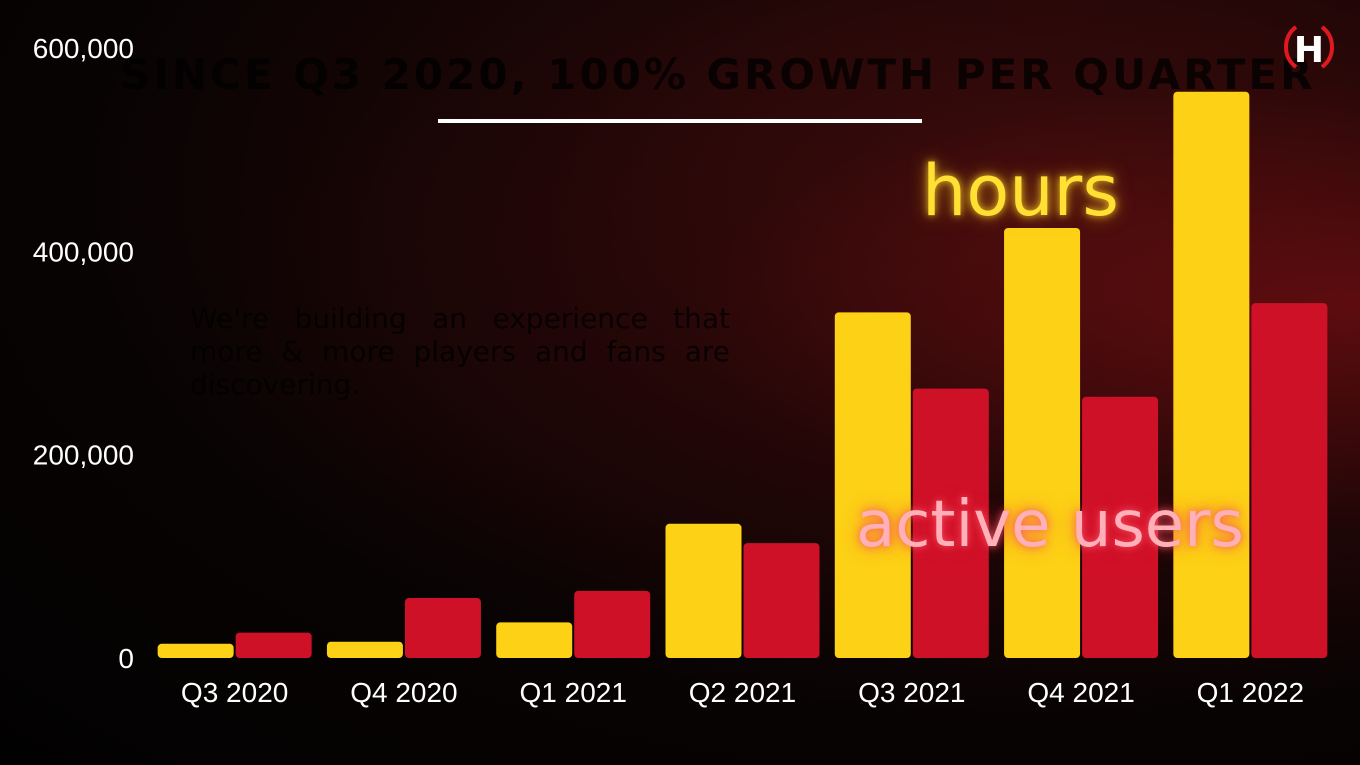 Image resolution: width=1360 pixels, height=765 pixels. What do you see at coordinates (1050, 525) in the screenshot?
I see `series-label-active-users: active users` at bounding box center [1050, 525].